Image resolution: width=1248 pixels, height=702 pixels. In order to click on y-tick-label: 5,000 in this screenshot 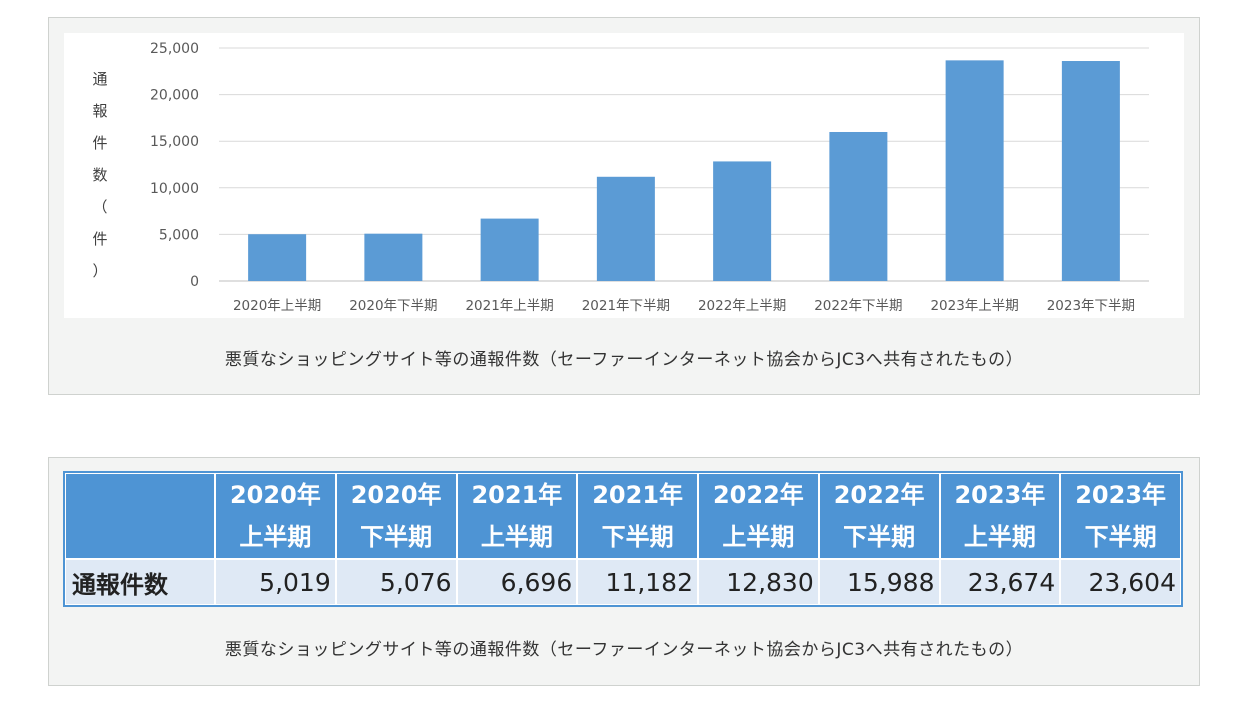, I will do `click(179, 235)`.